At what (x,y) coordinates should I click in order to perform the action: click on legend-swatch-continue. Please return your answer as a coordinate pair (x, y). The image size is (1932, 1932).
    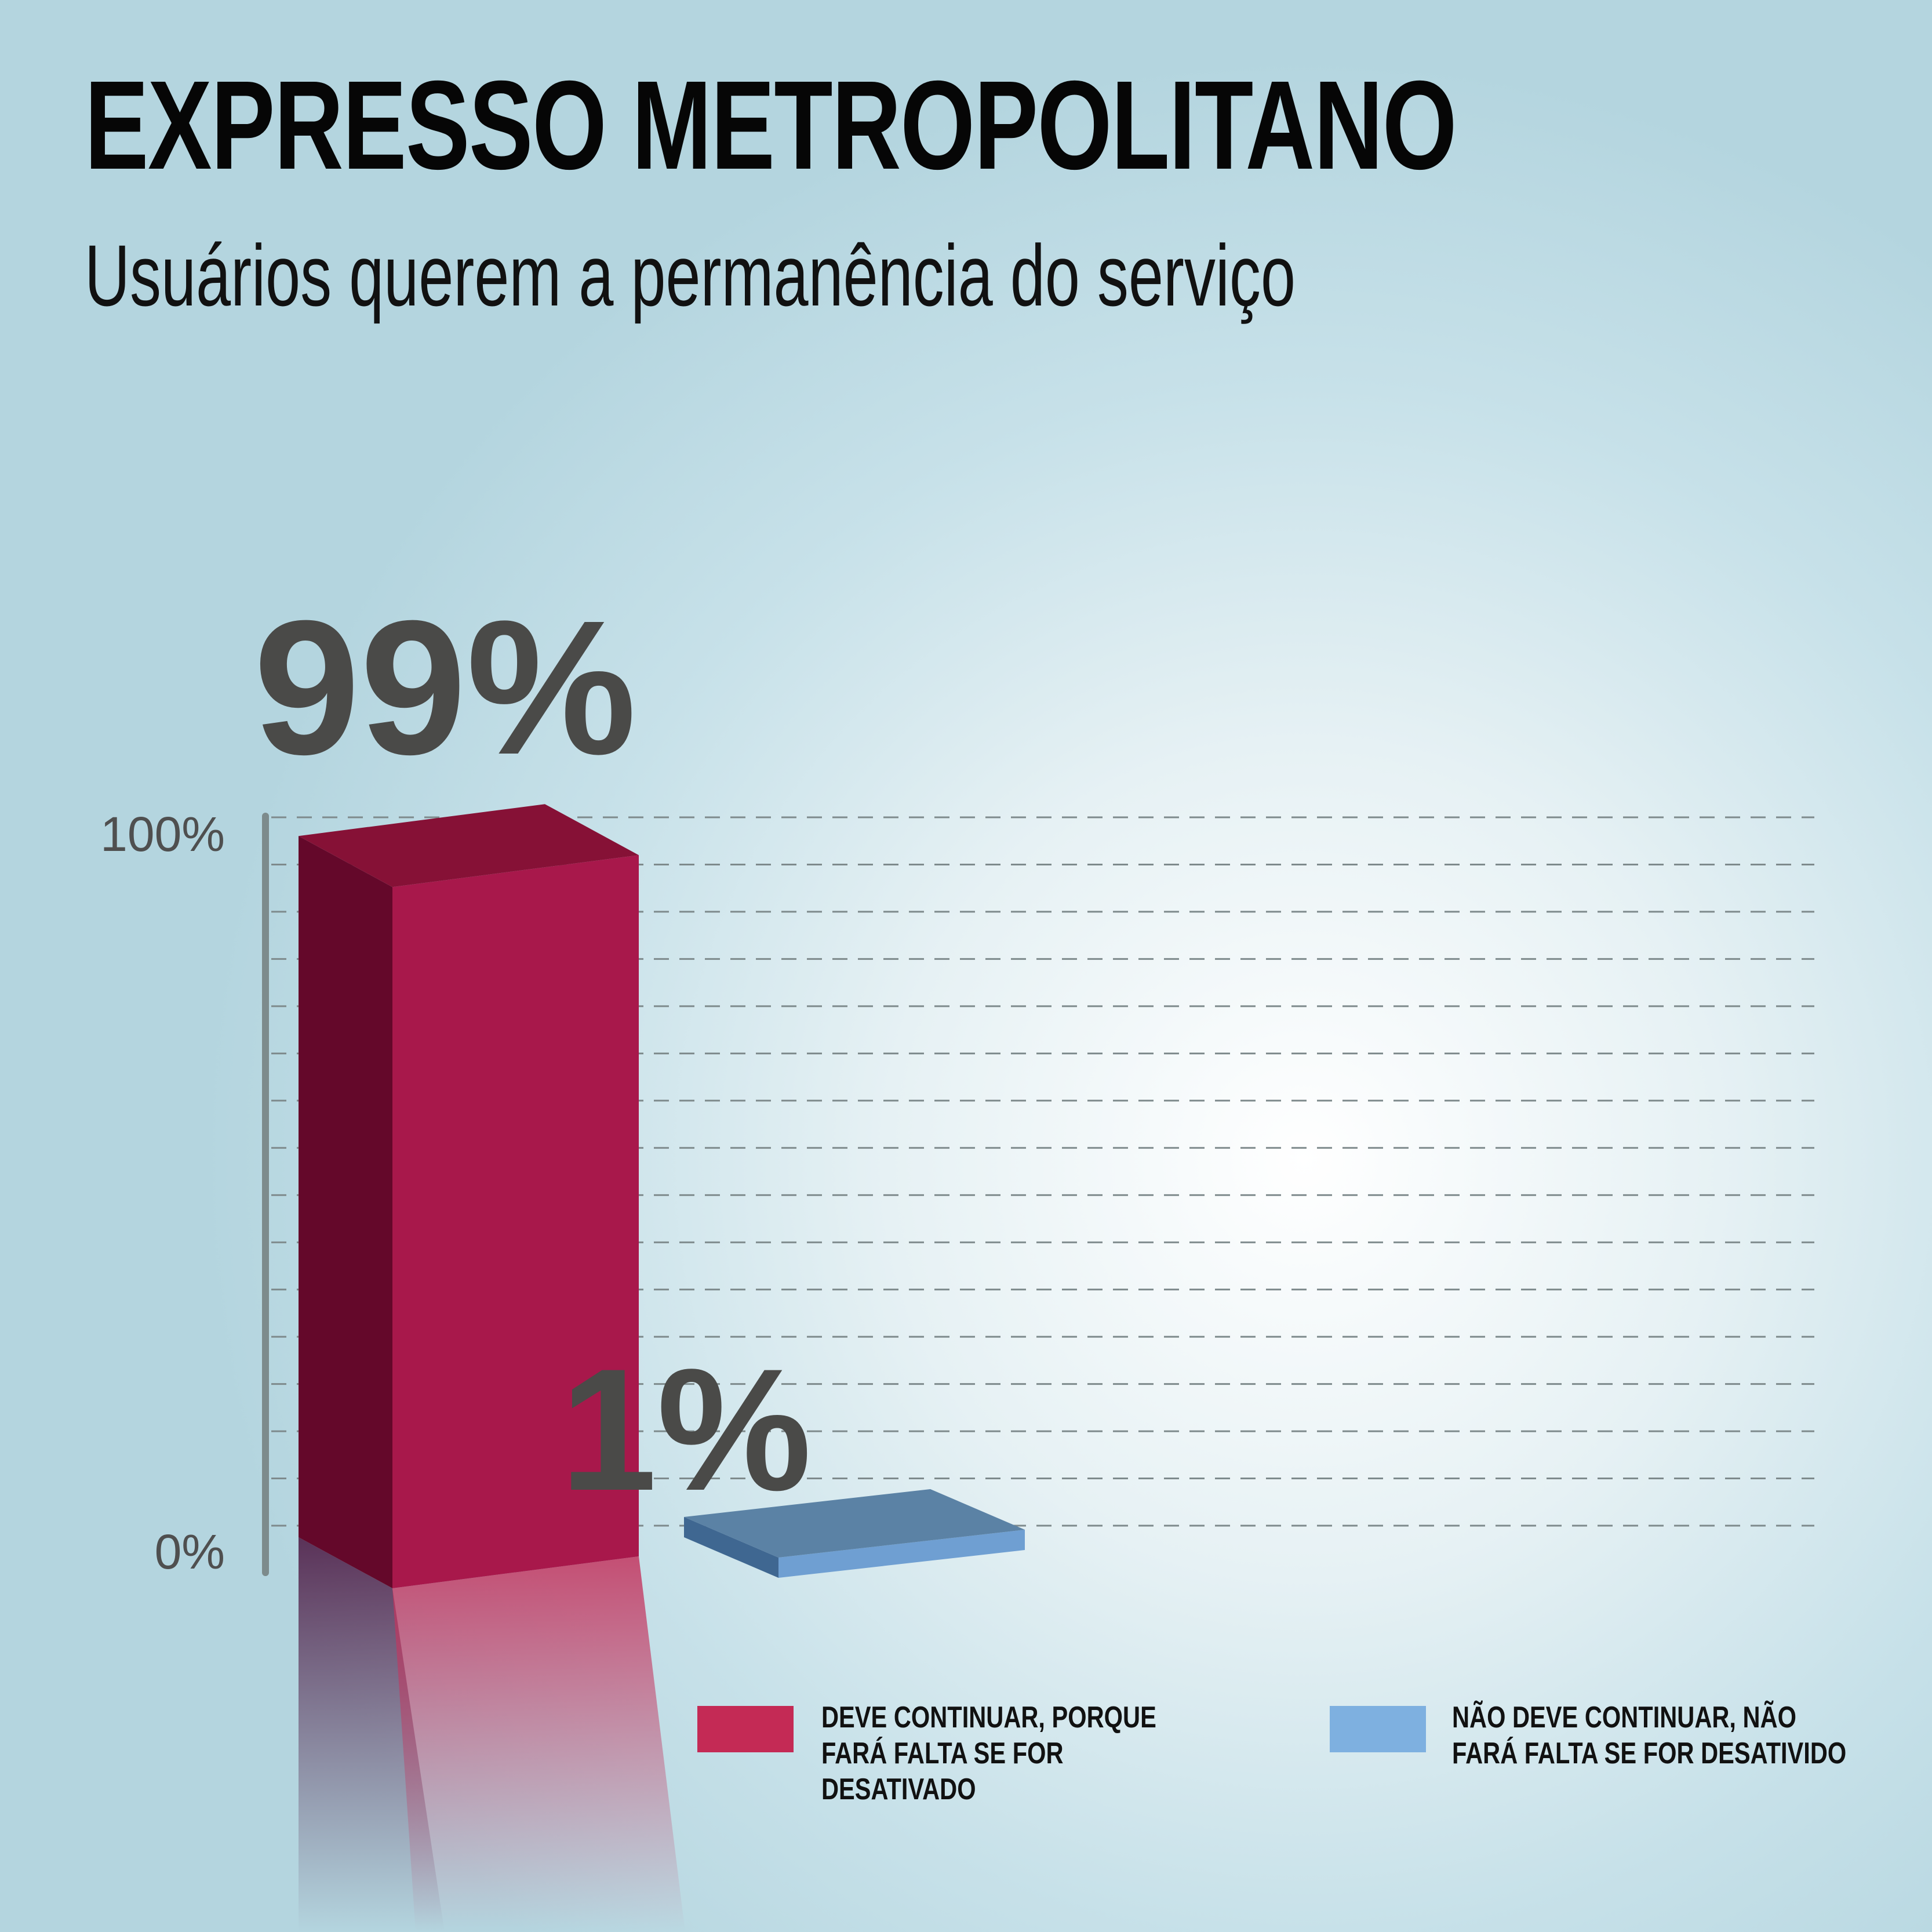
    Looking at the image, I should click on (745, 1729).